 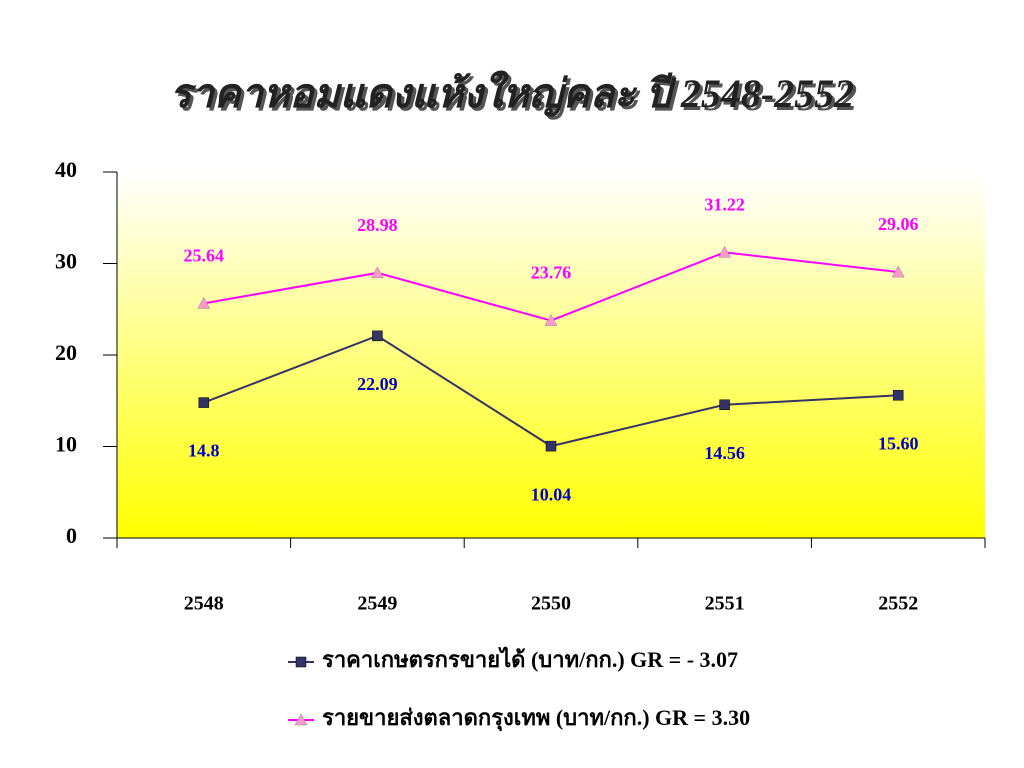 I want to click on y-tick-label: 0, so click(x=71, y=535).